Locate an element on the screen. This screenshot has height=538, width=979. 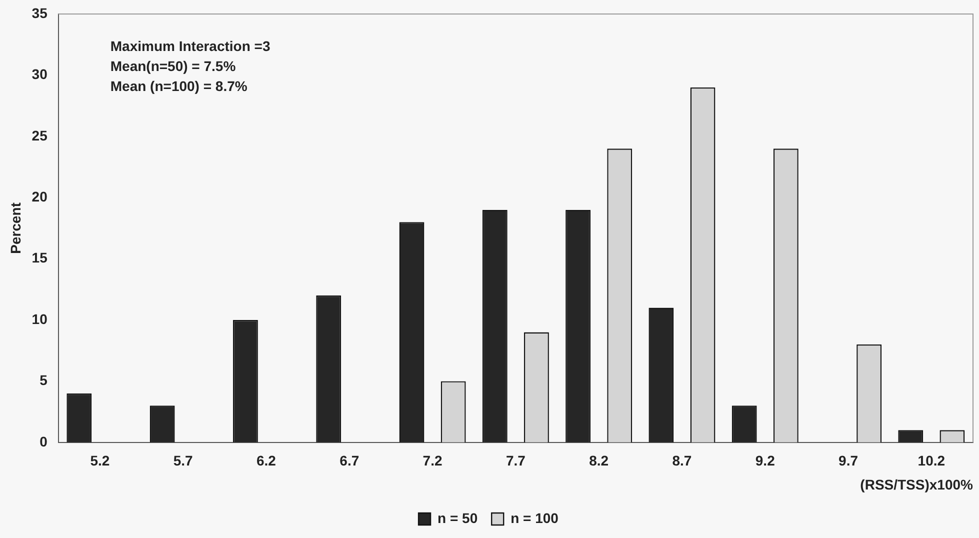
x-tick-label: 6.2 is located at coordinates (266, 460).